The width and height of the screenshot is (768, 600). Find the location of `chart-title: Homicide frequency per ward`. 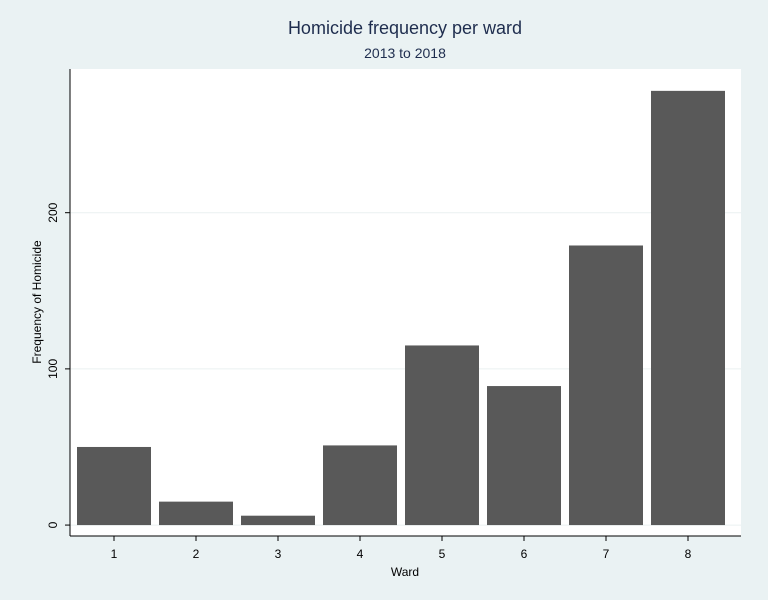

chart-title: Homicide frequency per ward is located at coordinates (405, 28).